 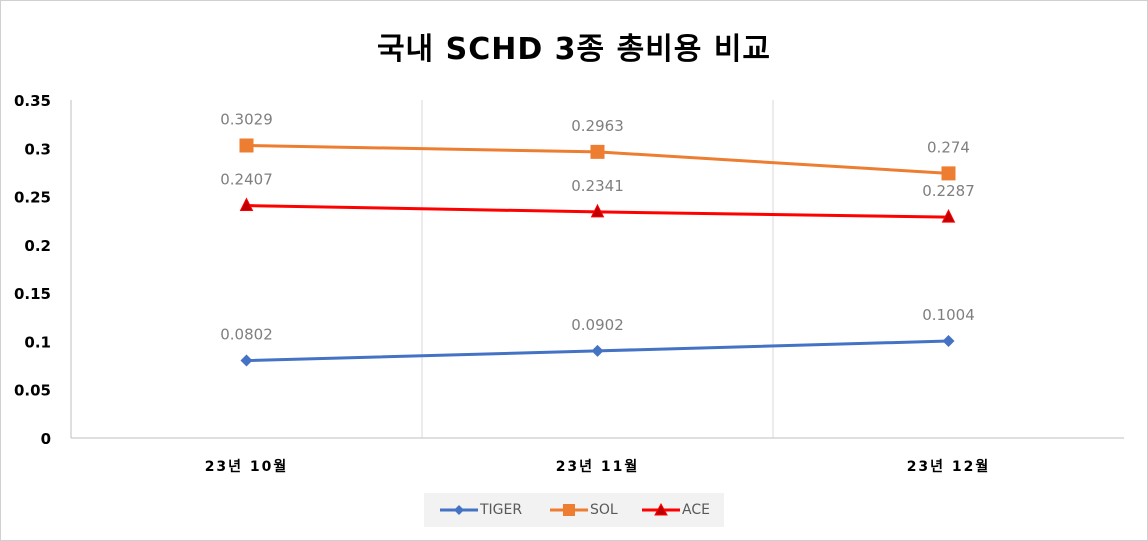 What do you see at coordinates (32, 391) in the screenshot?
I see `y-tick-label: 0.05` at bounding box center [32, 391].